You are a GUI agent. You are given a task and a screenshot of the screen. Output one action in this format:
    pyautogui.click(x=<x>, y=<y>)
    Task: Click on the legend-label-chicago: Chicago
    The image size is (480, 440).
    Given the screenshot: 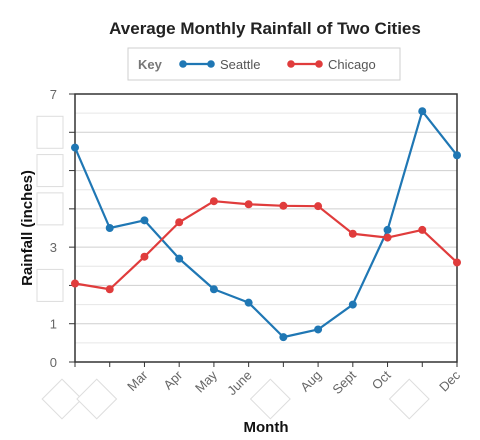 What is the action you would take?
    pyautogui.click(x=352, y=64)
    